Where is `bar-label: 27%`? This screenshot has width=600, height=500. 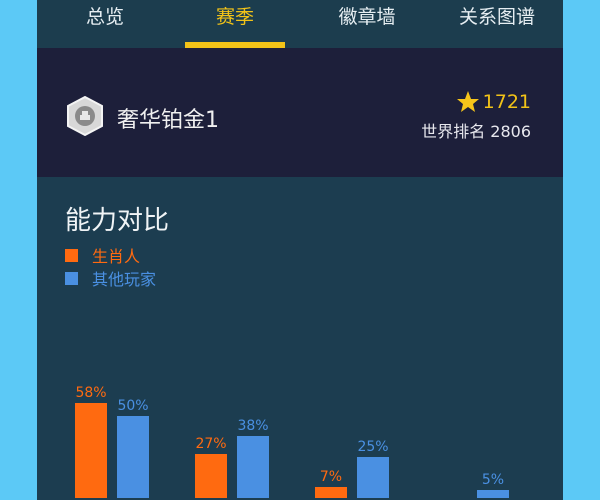 bar-label: 27% is located at coordinates (211, 443).